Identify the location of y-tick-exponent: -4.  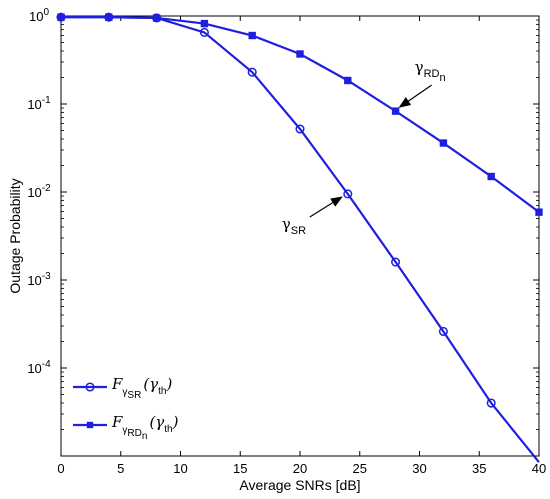
(46, 364).